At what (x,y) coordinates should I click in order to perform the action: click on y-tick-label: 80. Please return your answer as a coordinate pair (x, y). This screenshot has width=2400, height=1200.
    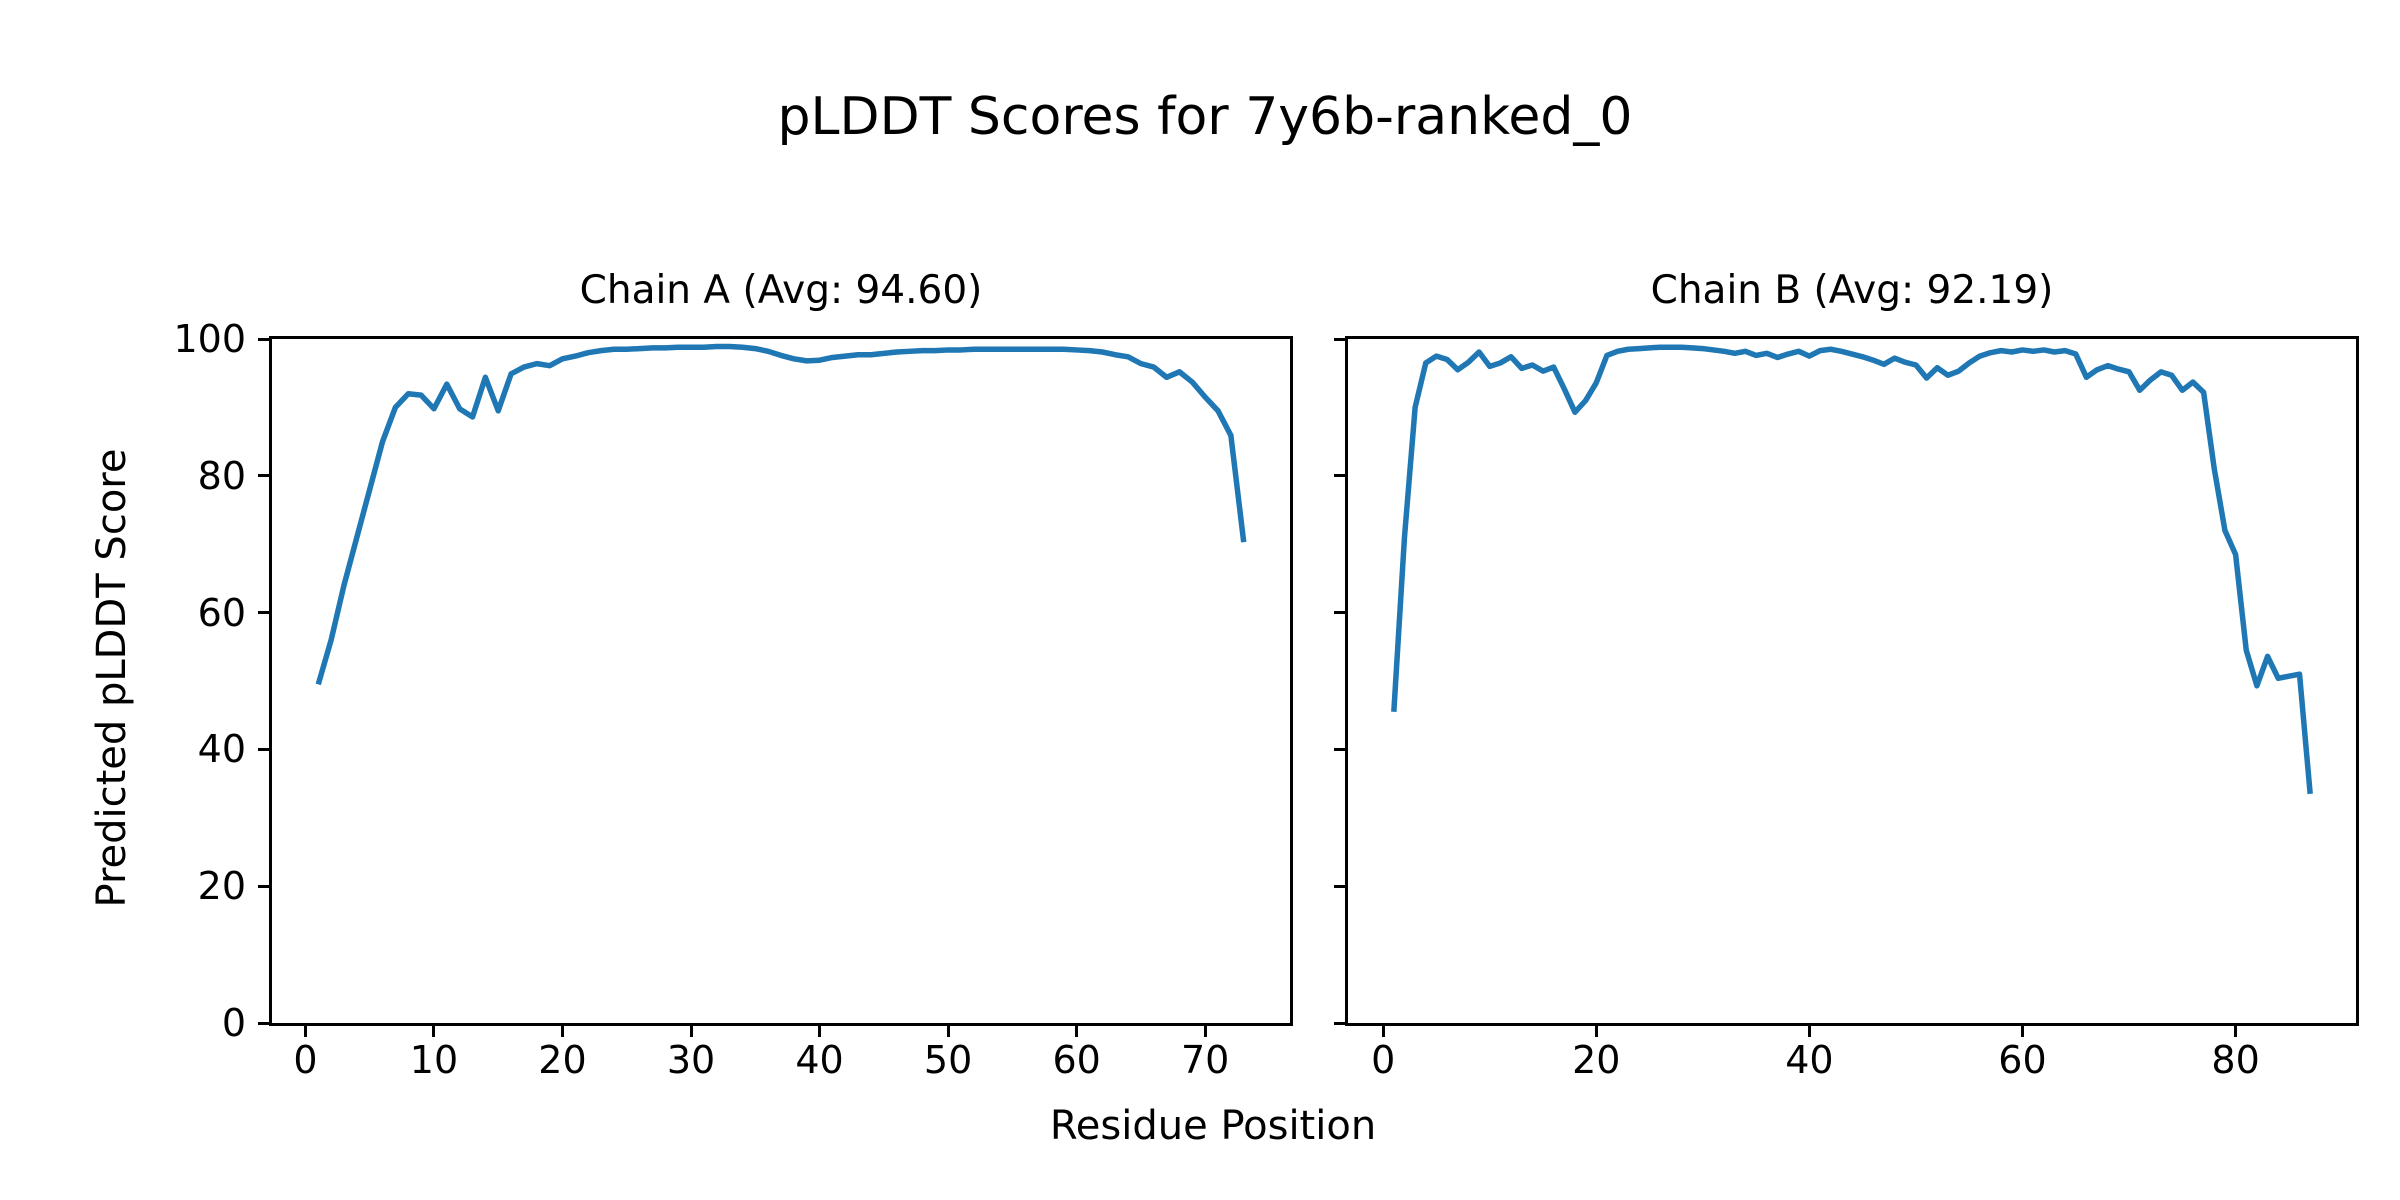
    Looking at the image, I should click on (221, 475).